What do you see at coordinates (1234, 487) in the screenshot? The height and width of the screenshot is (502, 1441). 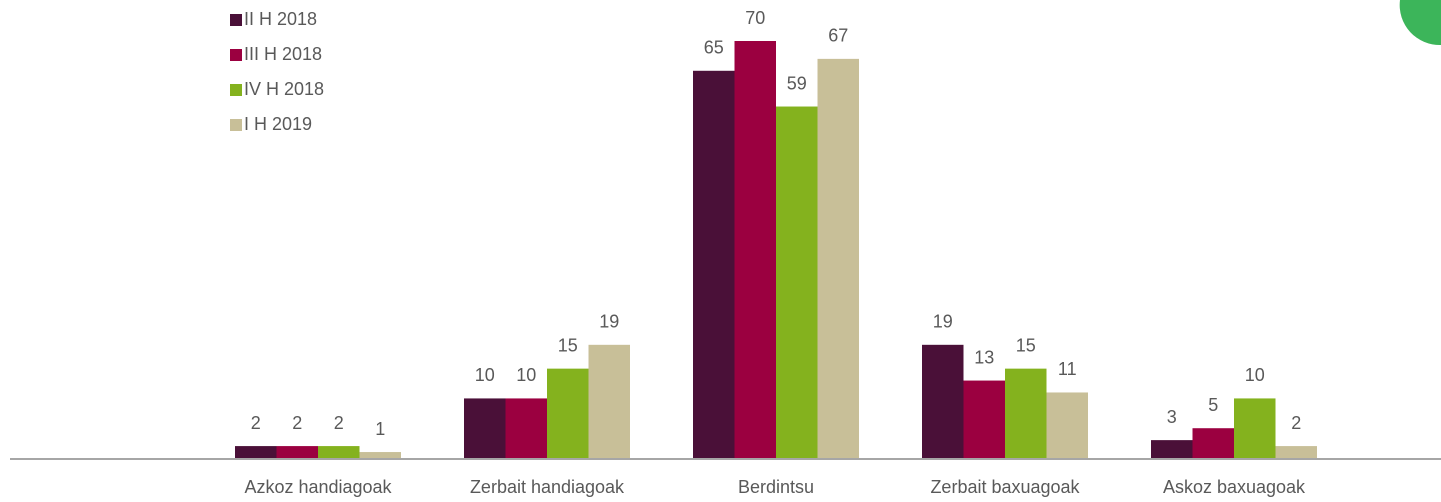 I see `x-tick-label: Askoz baxuagoak` at bounding box center [1234, 487].